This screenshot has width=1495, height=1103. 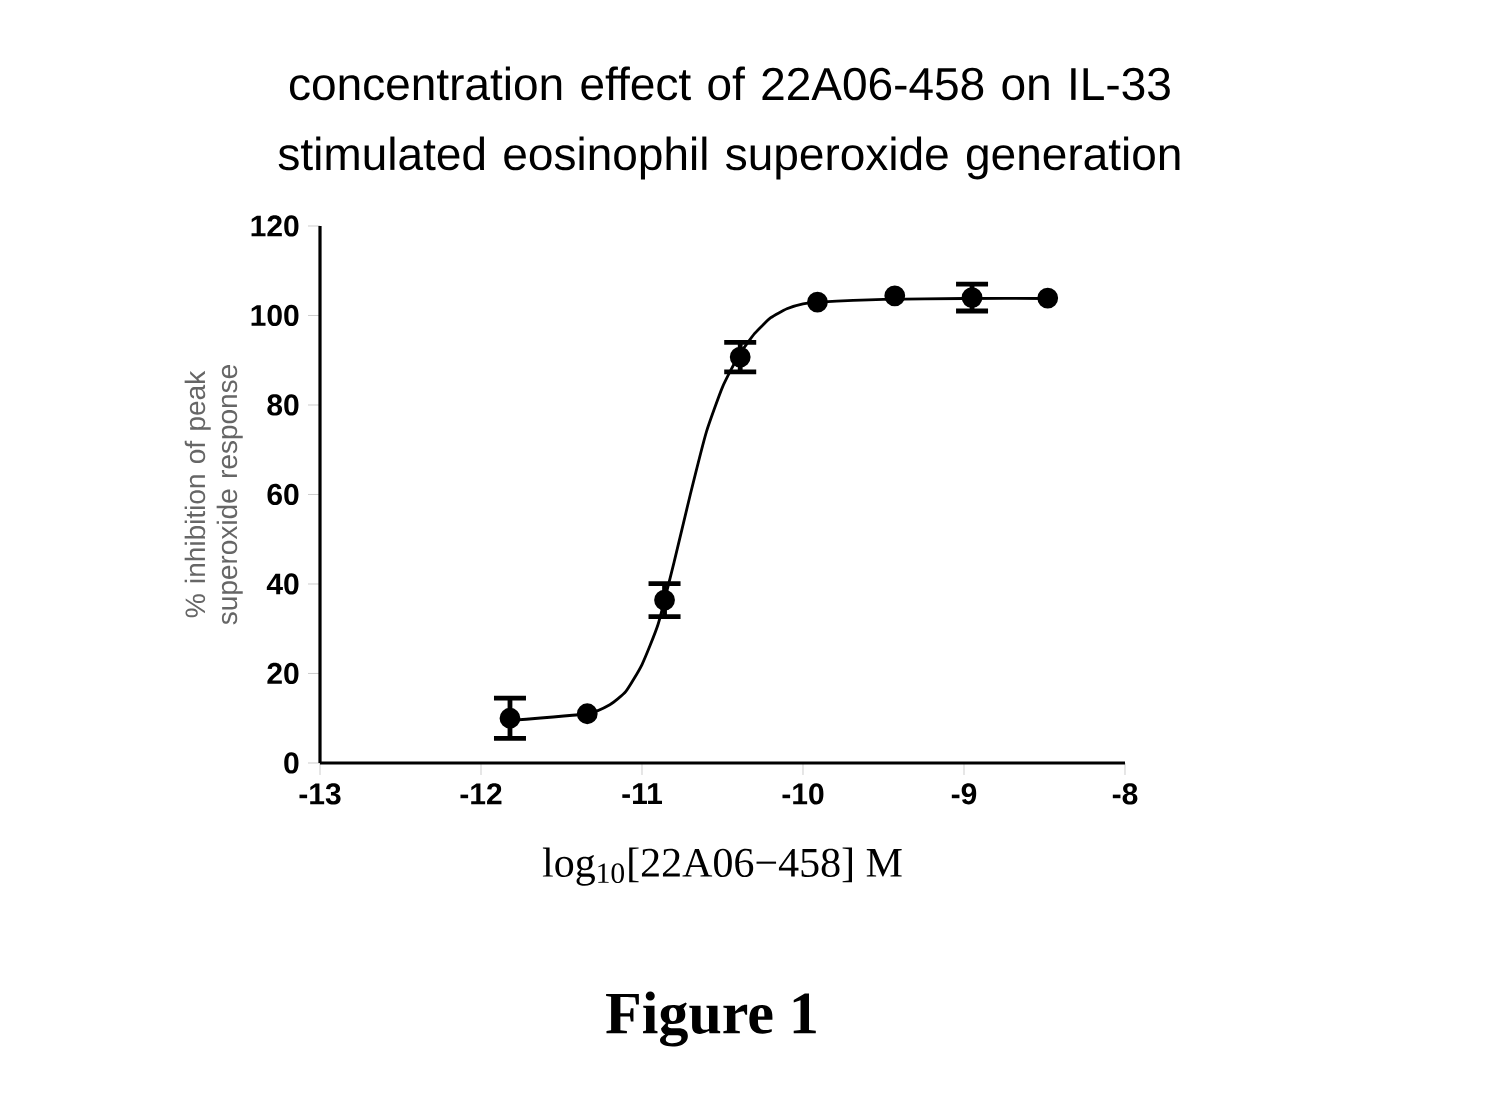 What do you see at coordinates (711, 1019) in the screenshot?
I see `text: Figure 1` at bounding box center [711, 1019].